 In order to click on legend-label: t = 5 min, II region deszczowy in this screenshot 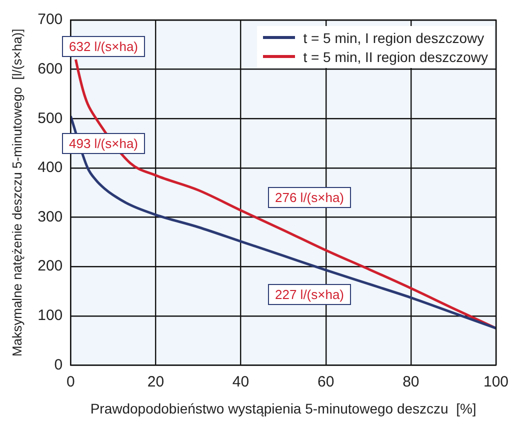, I will do `click(395, 56)`.